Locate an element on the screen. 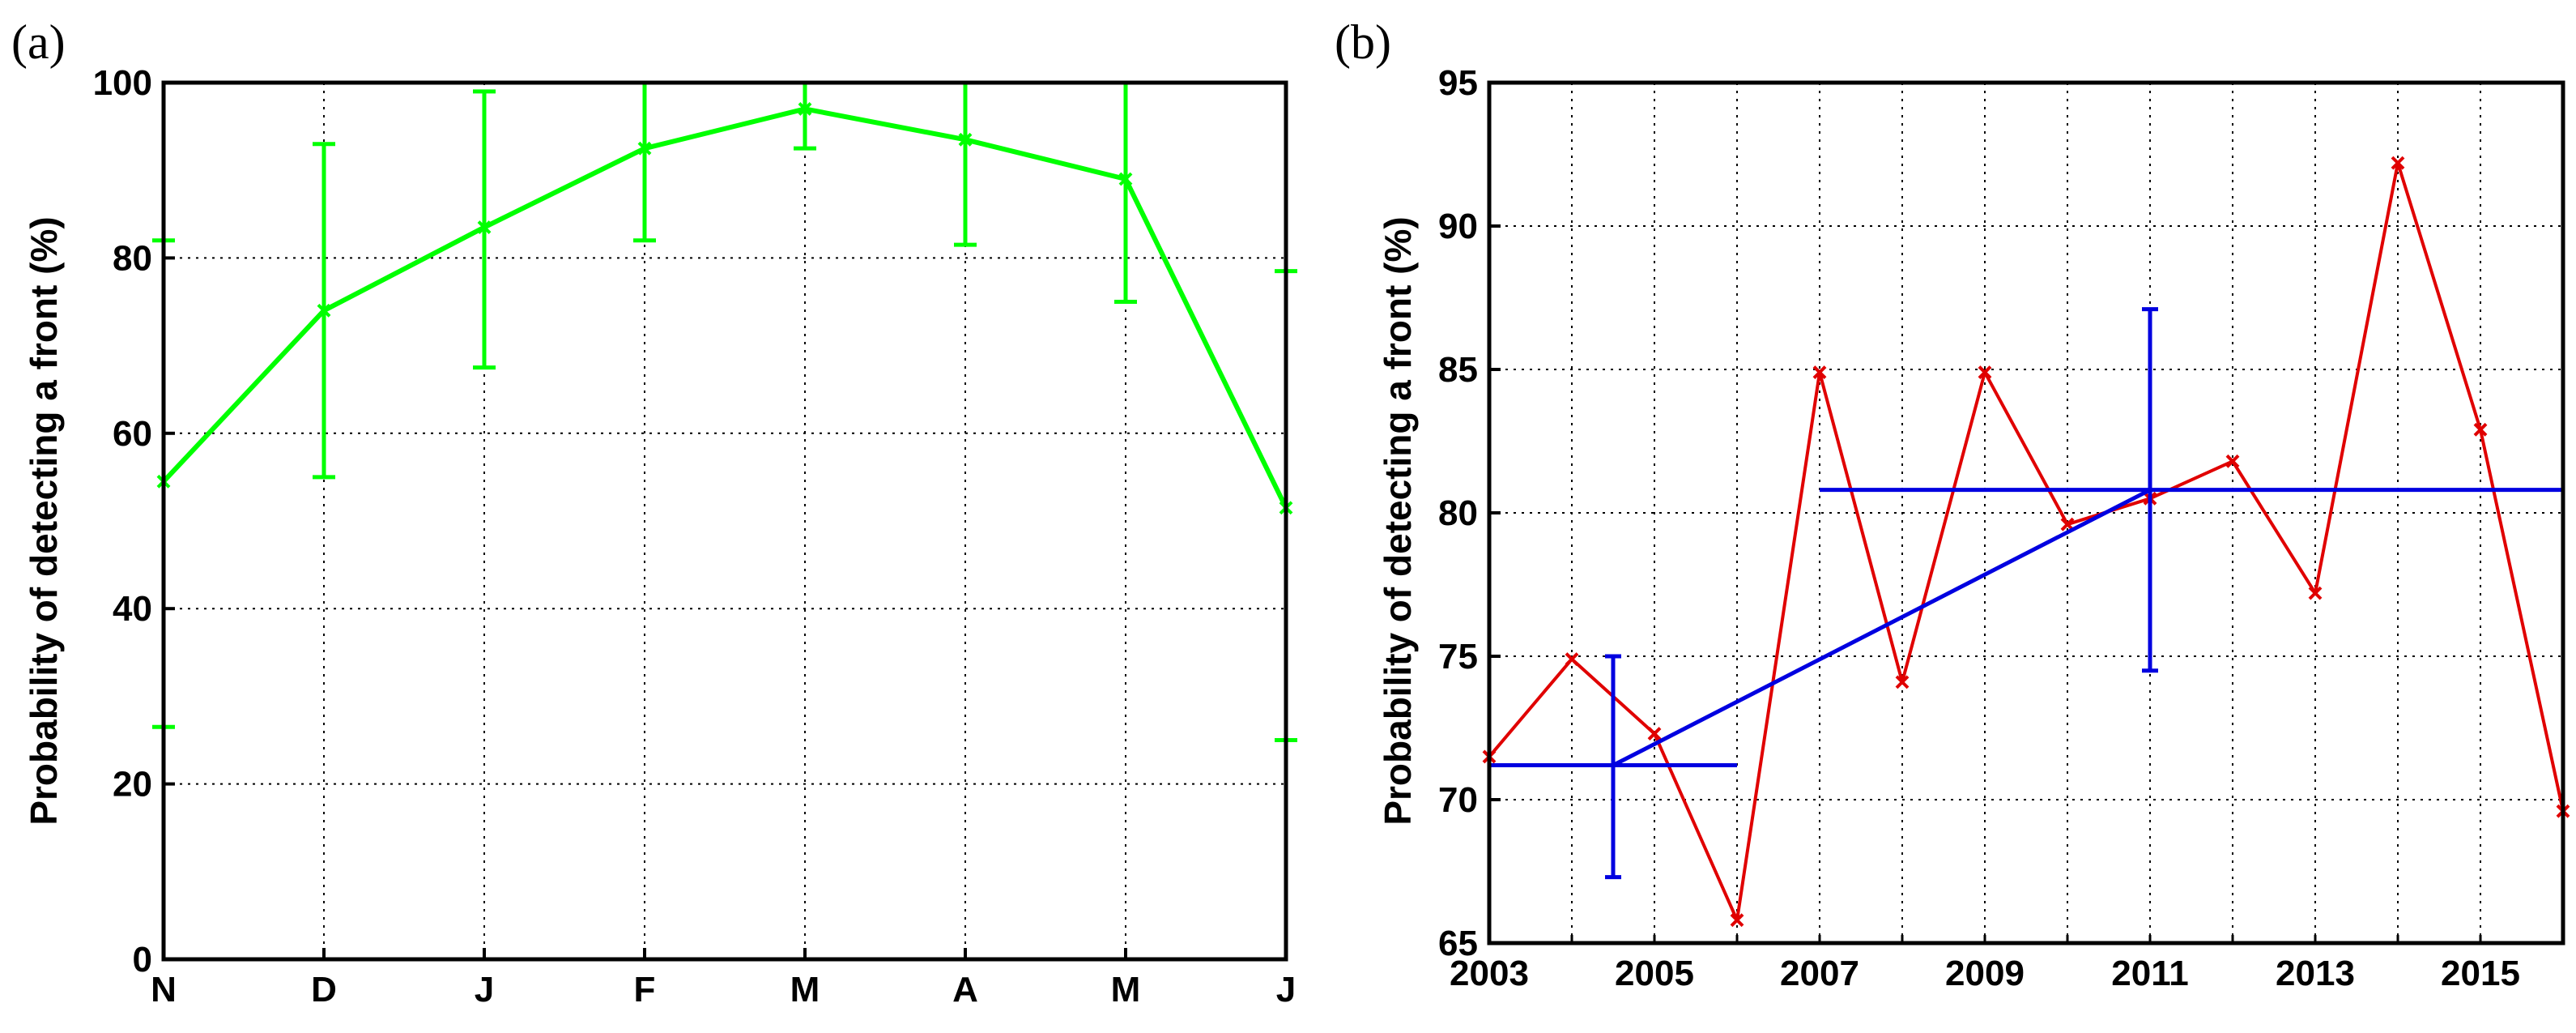 This screenshot has width=2576, height=1033. panel-b-xtick-label-2005: 2005 is located at coordinates (1654, 974).